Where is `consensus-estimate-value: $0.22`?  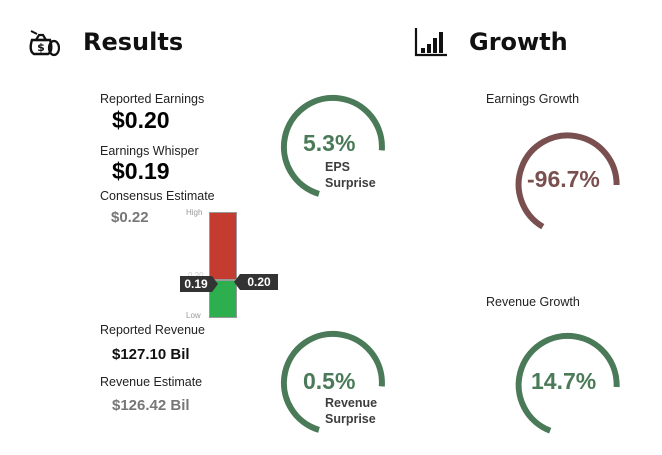 consensus-estimate-value: $0.22 is located at coordinates (130, 217).